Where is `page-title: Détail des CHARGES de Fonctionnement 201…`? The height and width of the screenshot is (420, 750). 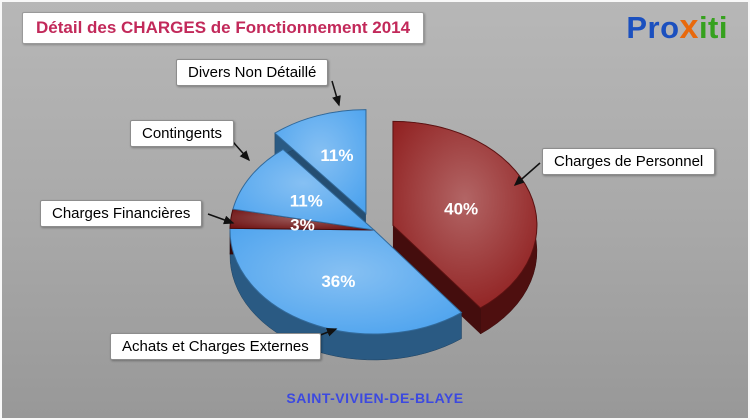
page-title: Détail des CHARGES de Fonctionnement 201… is located at coordinates (223, 28).